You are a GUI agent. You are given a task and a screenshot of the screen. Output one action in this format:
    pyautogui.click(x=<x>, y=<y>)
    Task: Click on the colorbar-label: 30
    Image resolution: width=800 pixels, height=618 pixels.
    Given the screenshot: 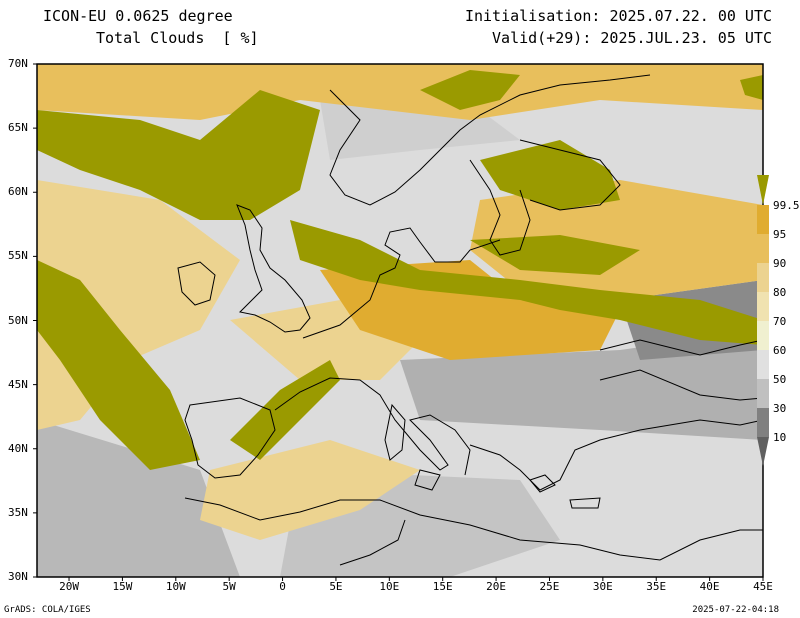 What is the action you would take?
    pyautogui.click(x=780, y=408)
    